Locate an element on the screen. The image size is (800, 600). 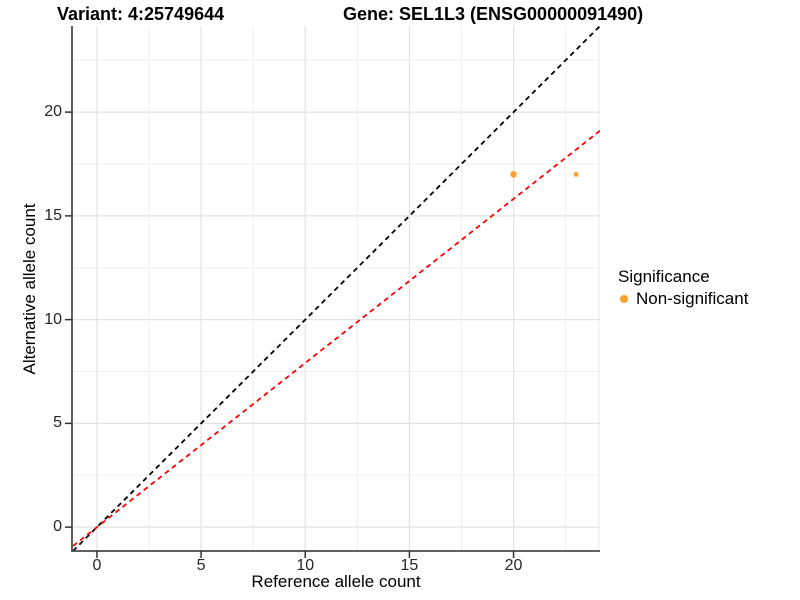
data-points is located at coordinates (544, 174).